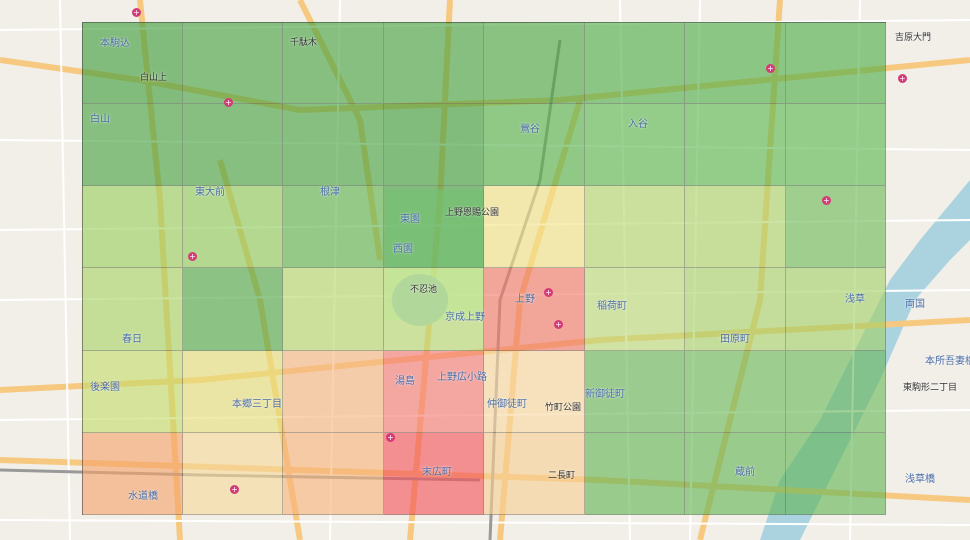 This screenshot has height=540, width=970. I want to click on map-label: 西園, so click(403, 249).